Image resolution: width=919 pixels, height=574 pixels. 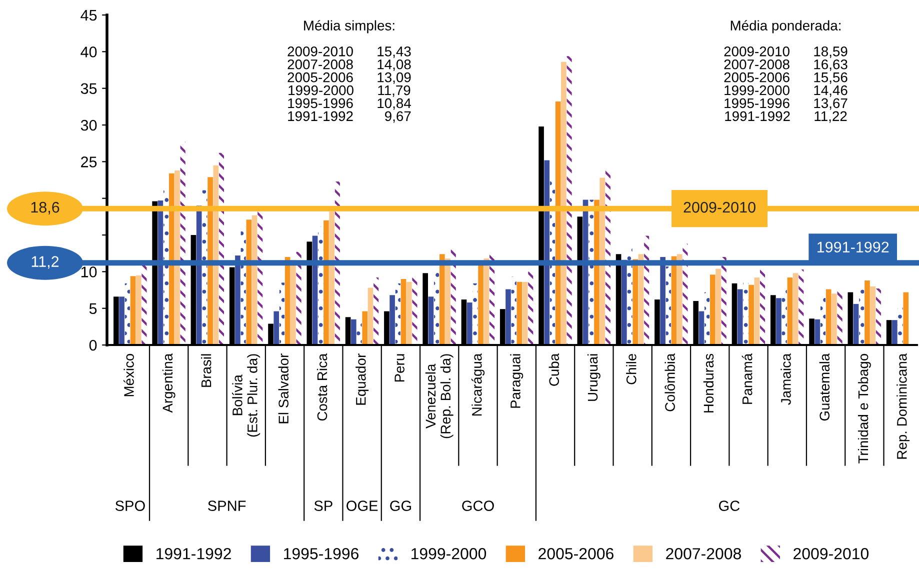 I want to click on text: SP, so click(x=323, y=505).